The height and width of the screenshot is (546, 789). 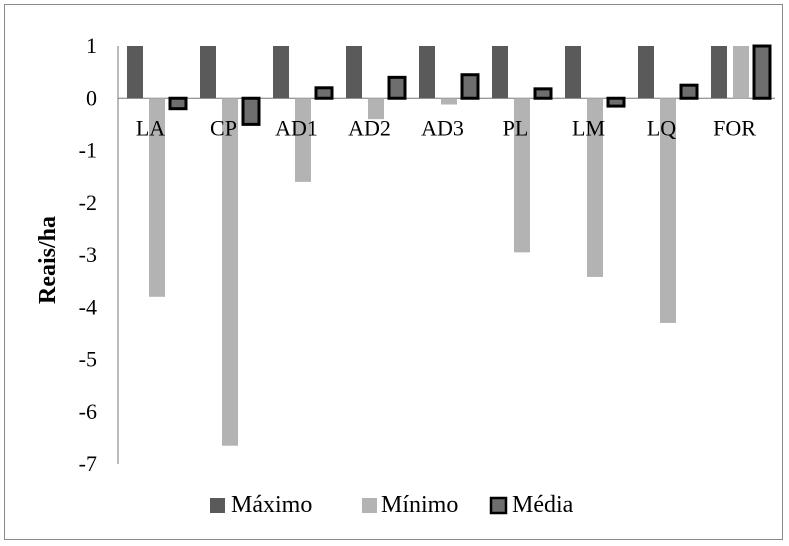 I want to click on x-tick-label: FOR, so click(x=734, y=127).